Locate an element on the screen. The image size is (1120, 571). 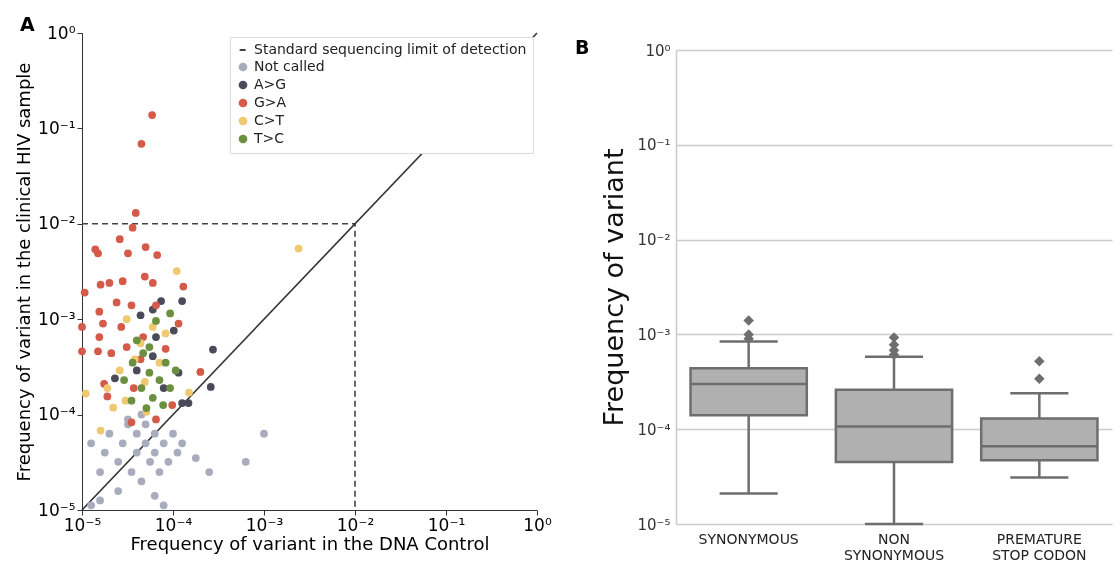
x-tick-label: NON SYNONYMOUS is located at coordinates (894, 546).